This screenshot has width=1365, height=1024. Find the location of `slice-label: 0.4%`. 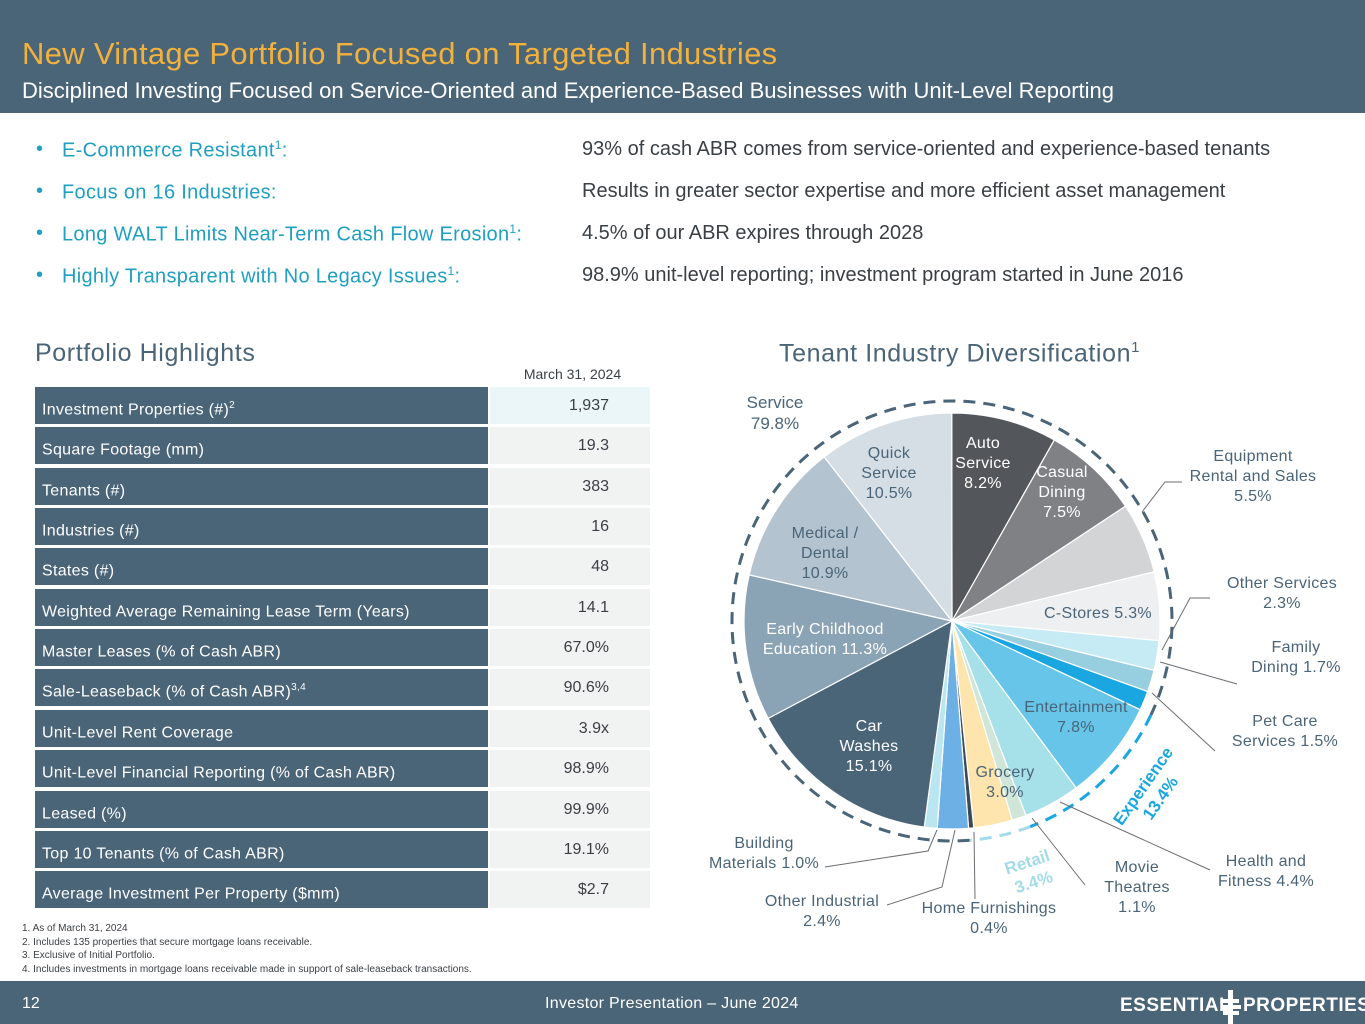

slice-label: 0.4% is located at coordinates (989, 928).